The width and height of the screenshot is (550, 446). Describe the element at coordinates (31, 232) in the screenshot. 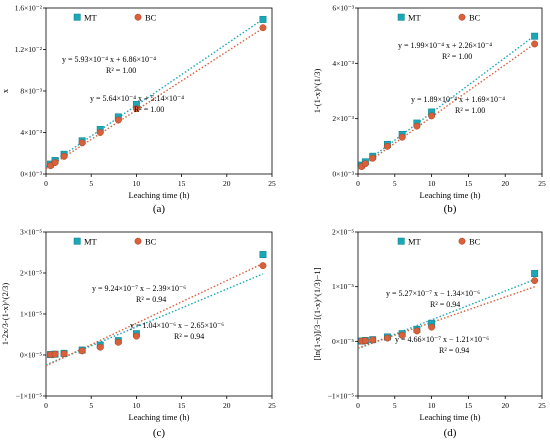

I see `y-tick-label: 3×10⁻⁵` at that location.